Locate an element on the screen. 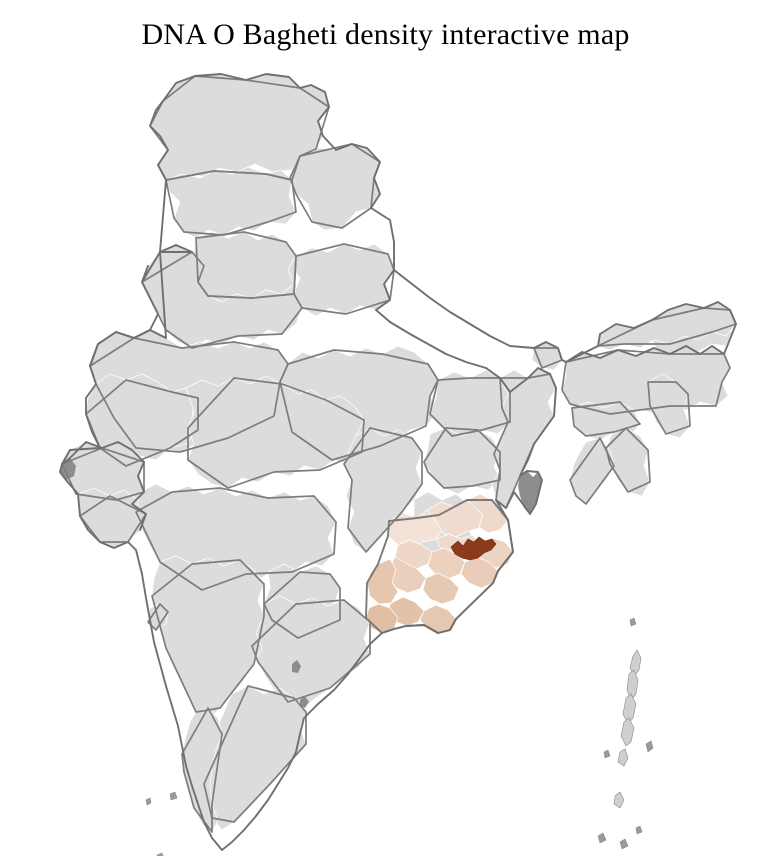  page-title: DNA O Bagheti density interactive map is located at coordinates (385, 34).